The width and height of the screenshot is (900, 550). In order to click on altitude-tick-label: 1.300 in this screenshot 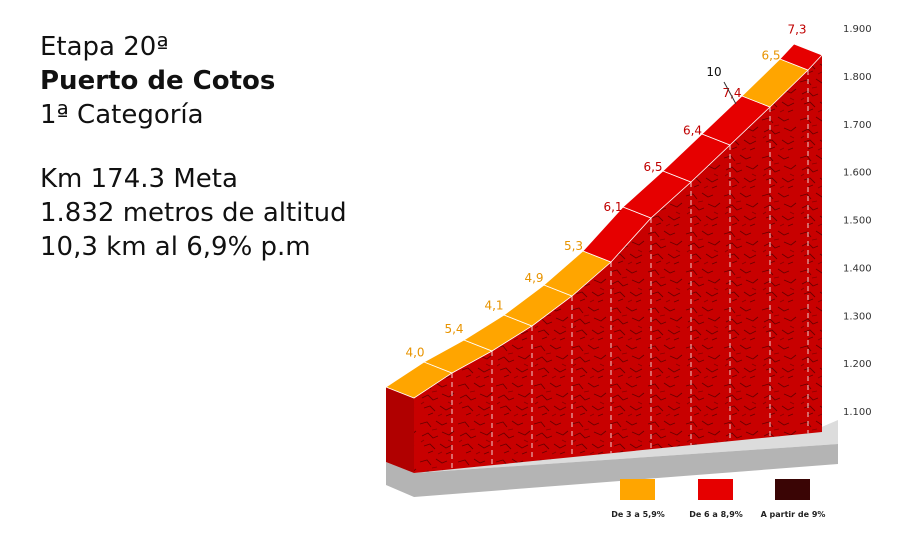, I will do `click(857, 316)`.